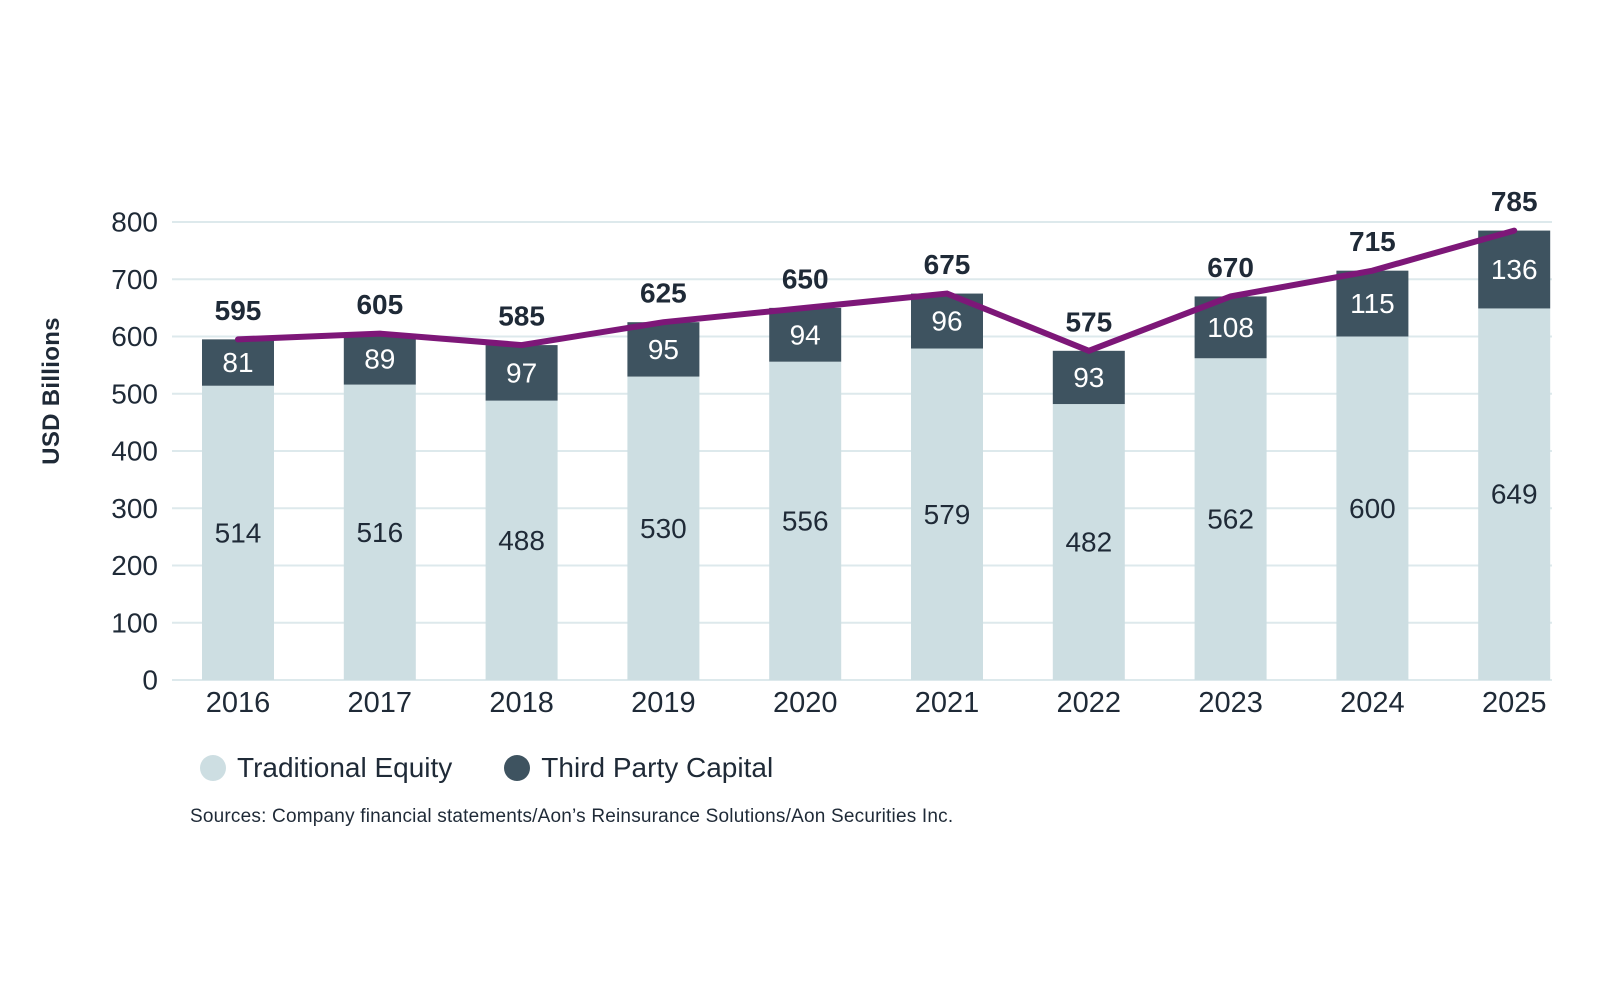 Image resolution: width=1600 pixels, height=1000 pixels. I want to click on total-value-label: 625, so click(663, 293).